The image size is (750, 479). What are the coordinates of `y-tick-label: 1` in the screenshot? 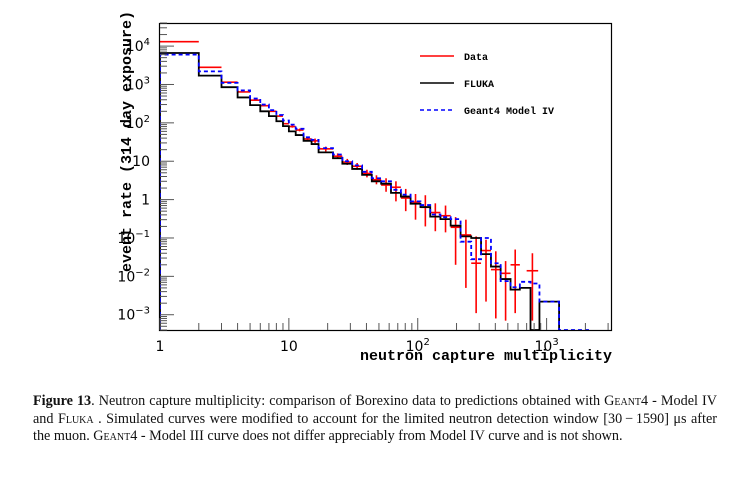 It's located at (145, 201).